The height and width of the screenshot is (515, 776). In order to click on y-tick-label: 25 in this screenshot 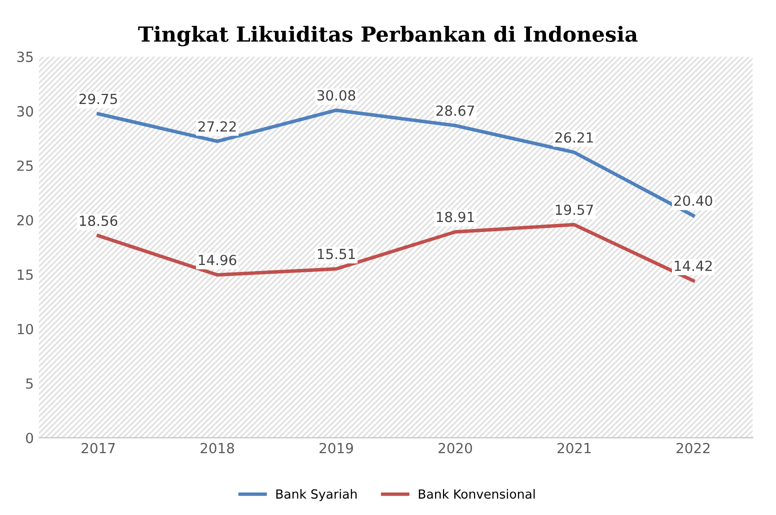, I will do `click(25, 166)`.